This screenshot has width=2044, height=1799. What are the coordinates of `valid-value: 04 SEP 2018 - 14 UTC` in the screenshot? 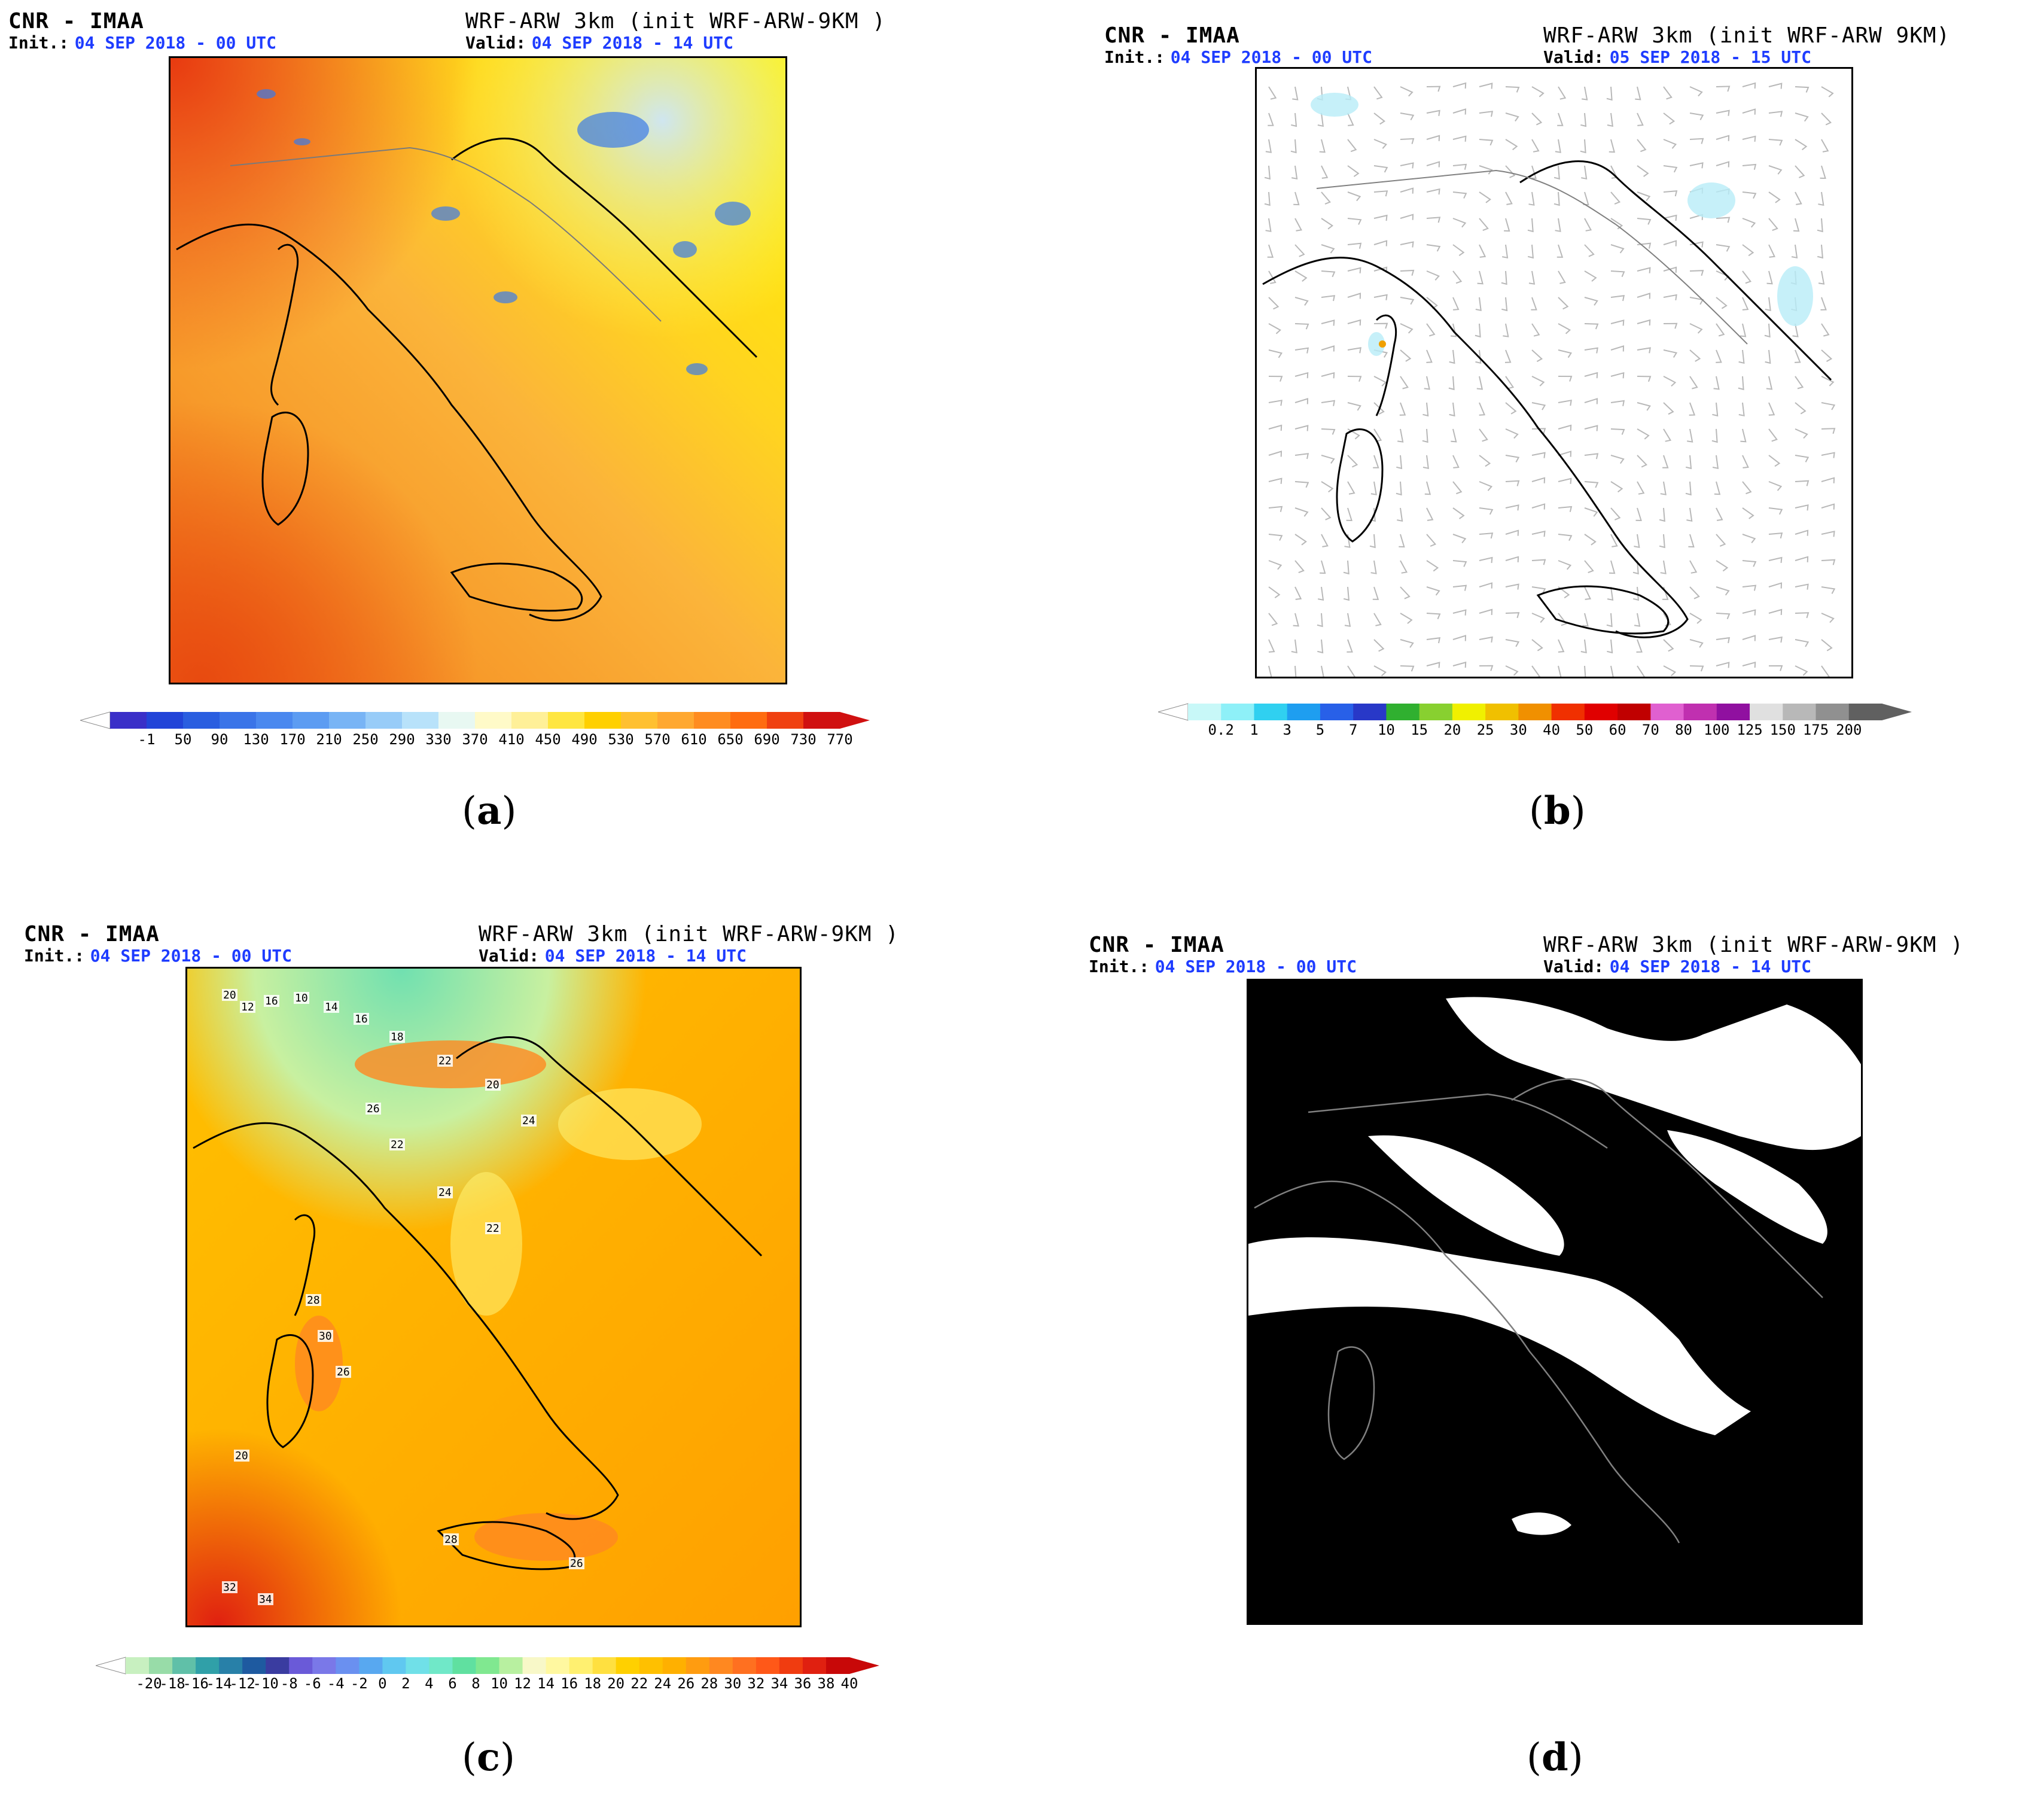 It's located at (632, 43).